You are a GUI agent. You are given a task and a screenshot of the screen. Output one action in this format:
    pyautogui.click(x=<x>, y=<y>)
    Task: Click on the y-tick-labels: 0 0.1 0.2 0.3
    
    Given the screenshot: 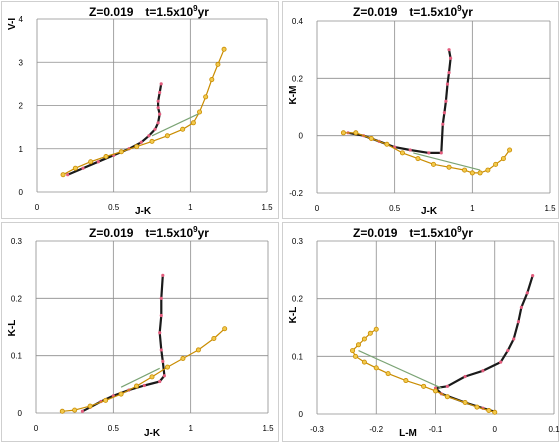 What is the action you would take?
    pyautogui.click(x=17, y=327)
    